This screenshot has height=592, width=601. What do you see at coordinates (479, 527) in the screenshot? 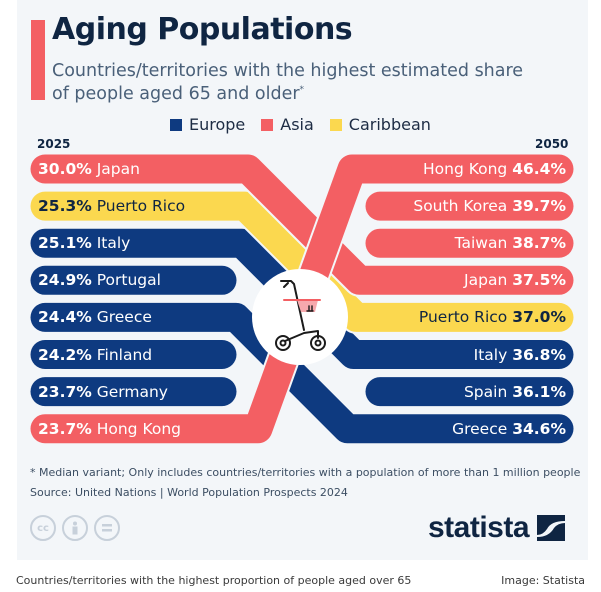
I see `logo-text: statista` at bounding box center [479, 527].